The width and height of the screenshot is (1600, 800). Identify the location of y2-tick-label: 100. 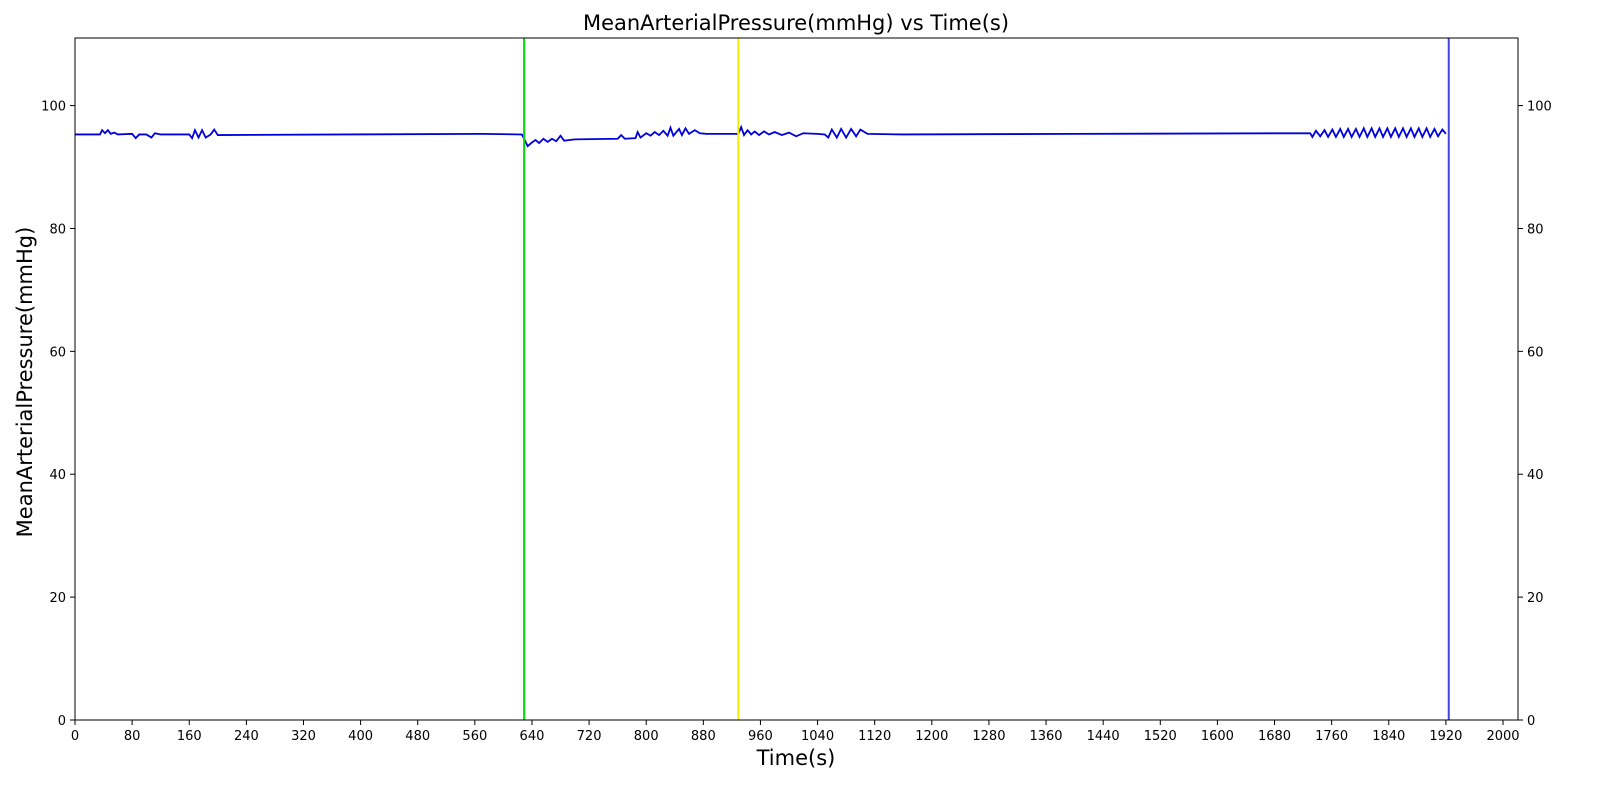
(1539, 107).